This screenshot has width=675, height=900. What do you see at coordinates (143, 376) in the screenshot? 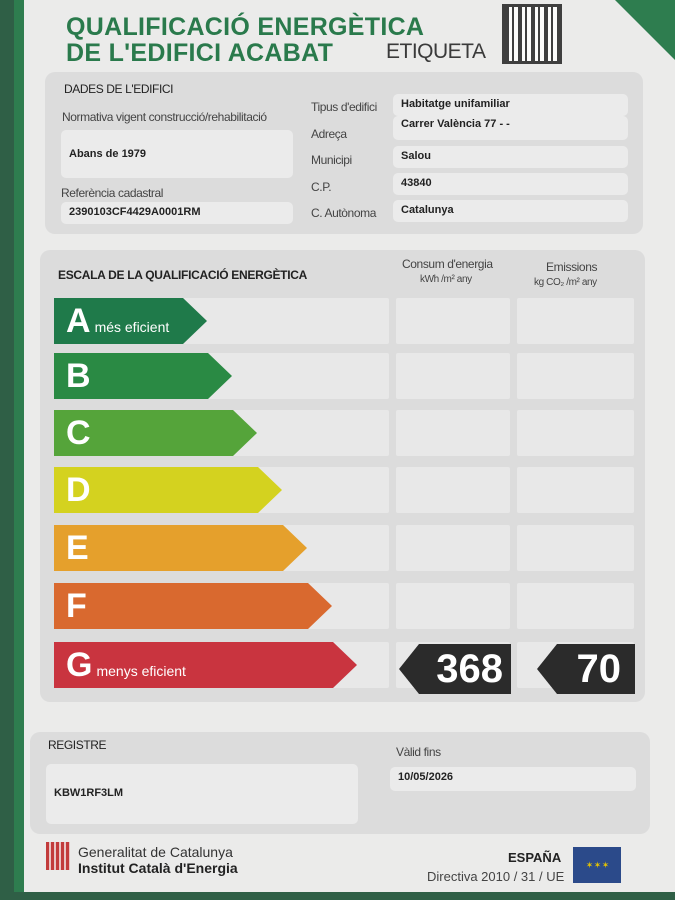
I see `class-arrow: B` at bounding box center [143, 376].